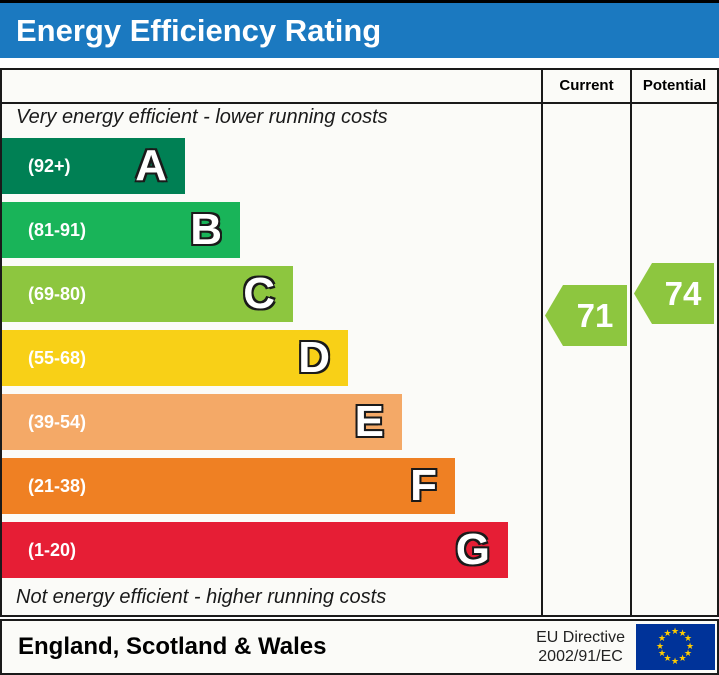  I want to click on column-header-current: Current, so click(586, 85).